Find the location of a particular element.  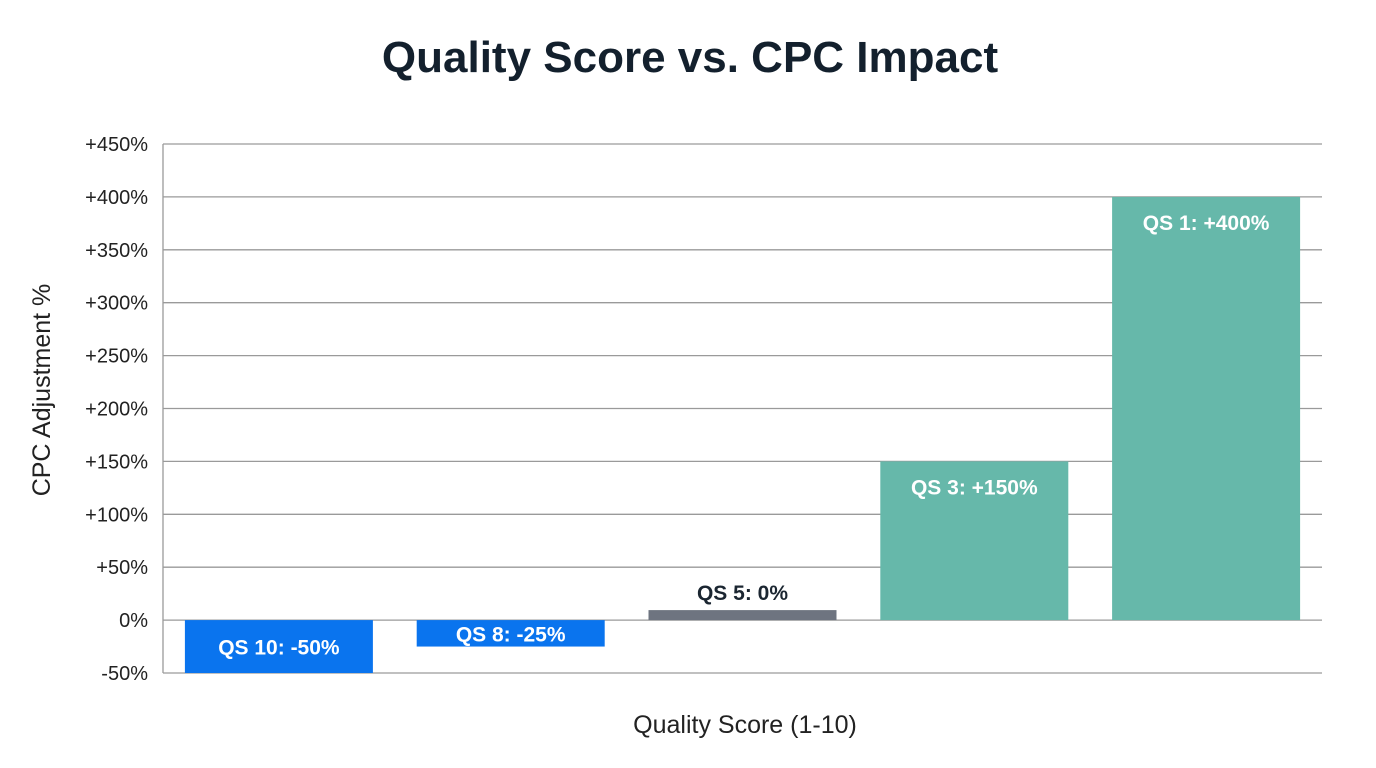

bar-data-label: QS 10: -50% is located at coordinates (279, 648).